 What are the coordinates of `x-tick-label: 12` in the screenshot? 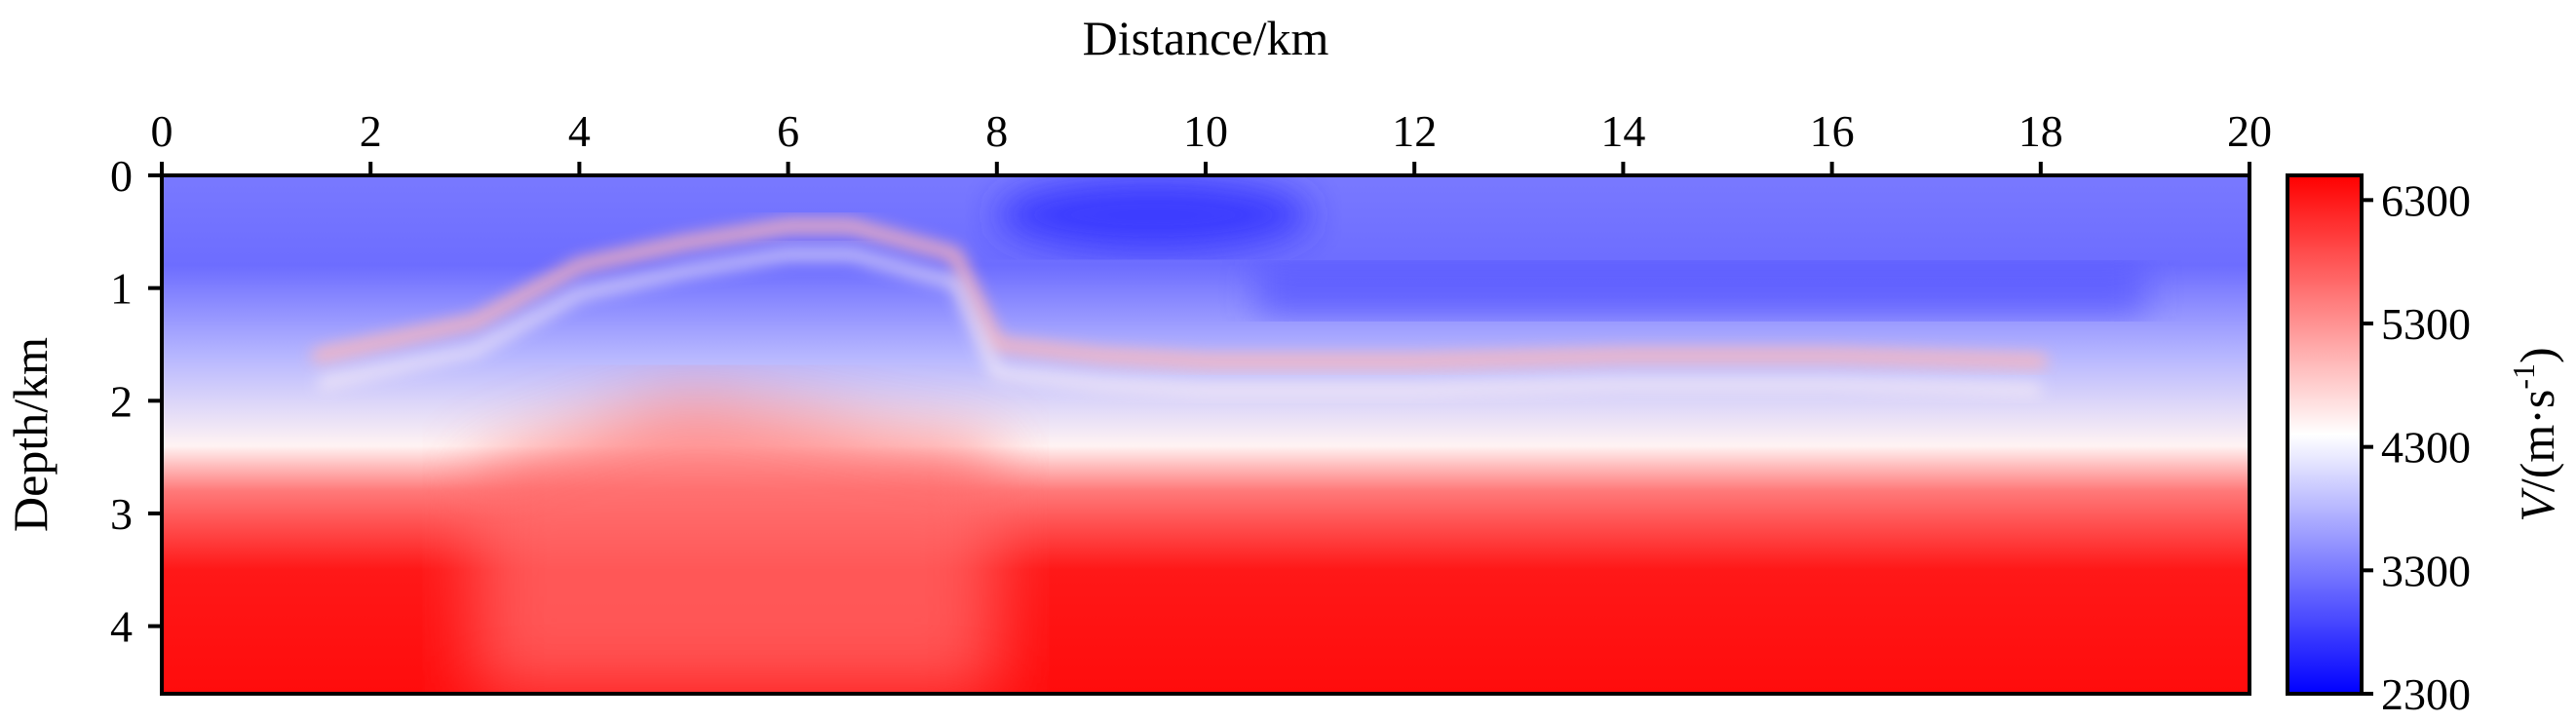 It's located at (1414, 131).